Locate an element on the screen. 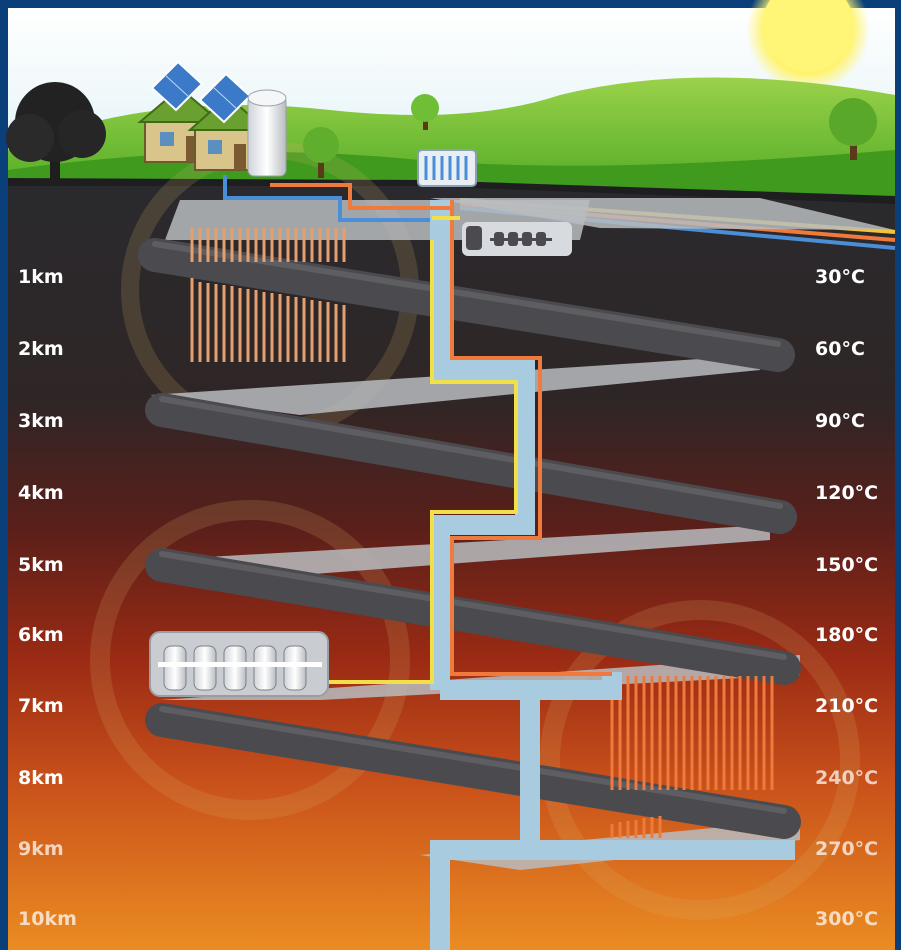 This screenshot has height=950, width=901. sun-icon is located at coordinates (808, 46).